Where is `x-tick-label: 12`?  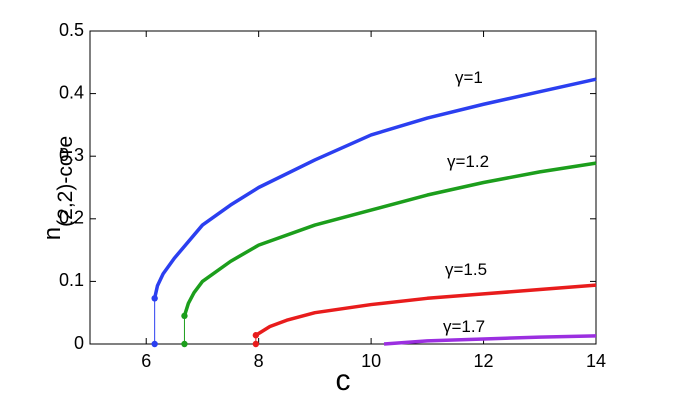 x-tick-label: 12 is located at coordinates (484, 361).